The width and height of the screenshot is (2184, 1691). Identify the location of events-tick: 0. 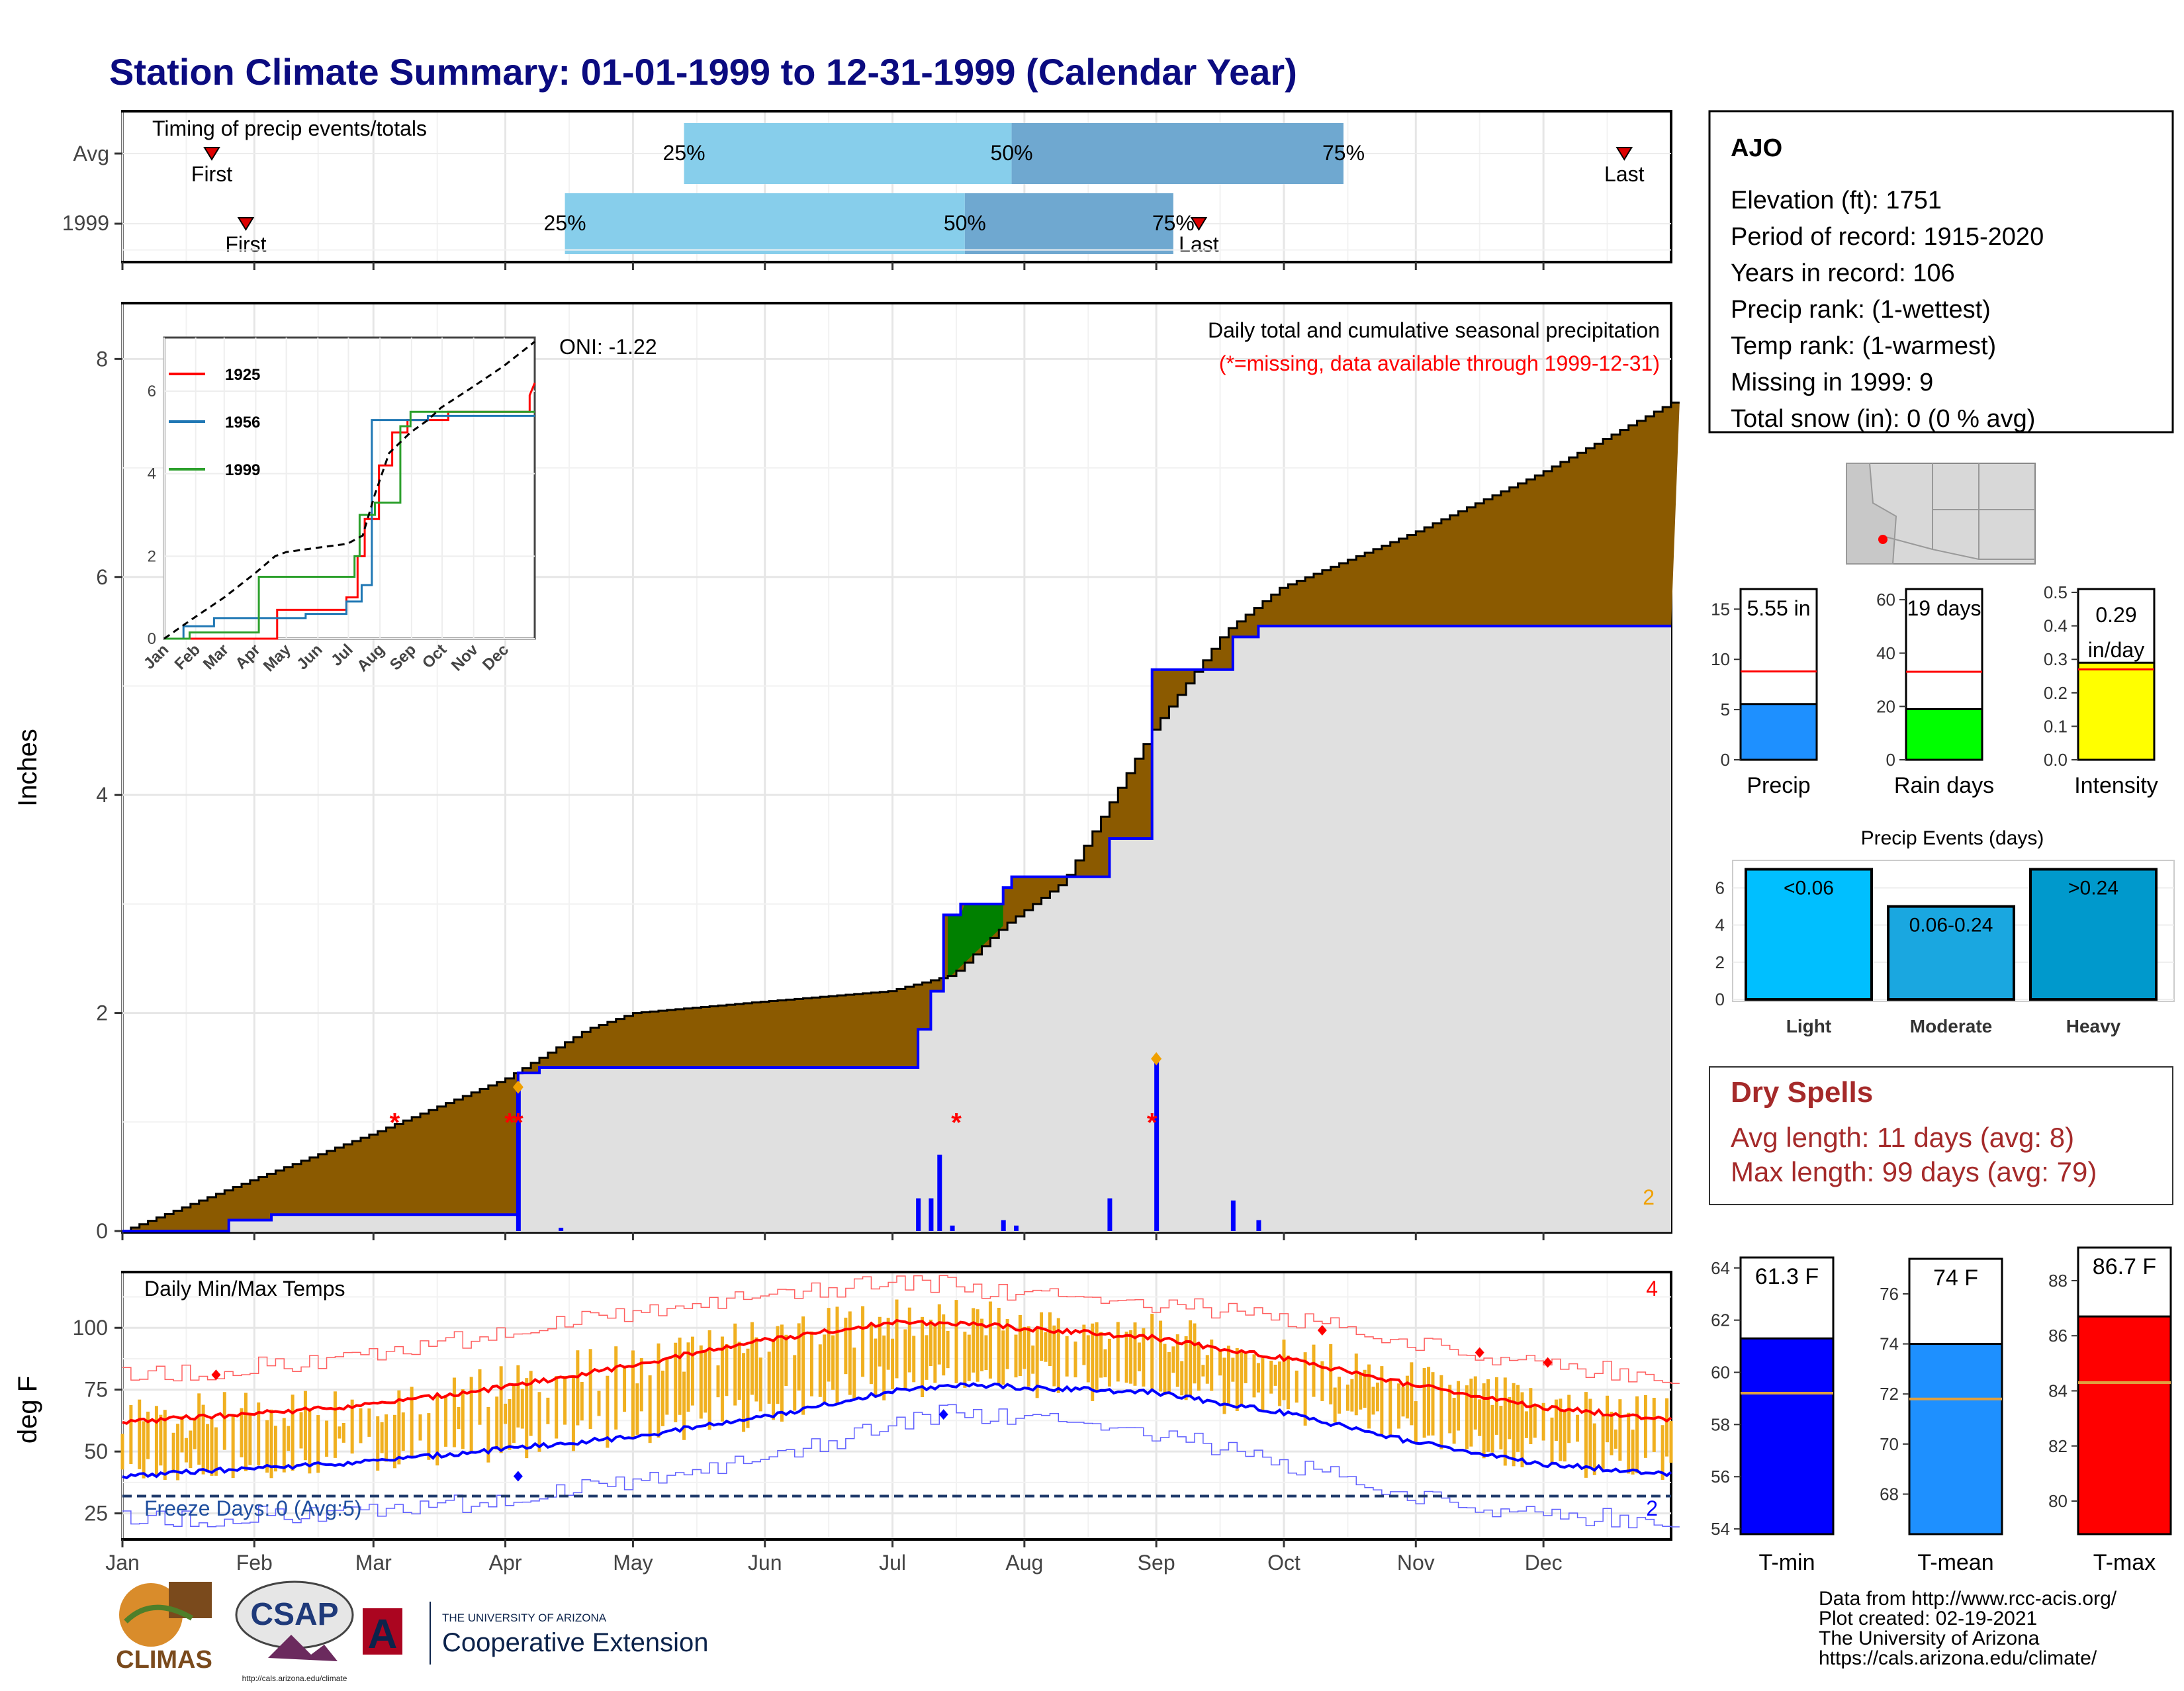
(1720, 999).